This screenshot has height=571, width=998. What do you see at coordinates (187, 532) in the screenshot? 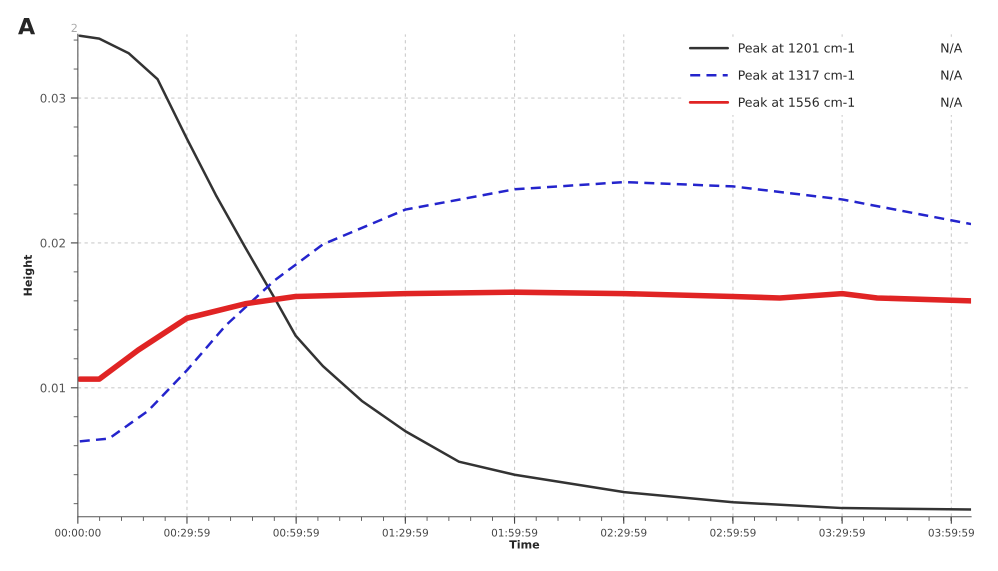
I see `x-tick-label: 00:29:59` at bounding box center [187, 532].